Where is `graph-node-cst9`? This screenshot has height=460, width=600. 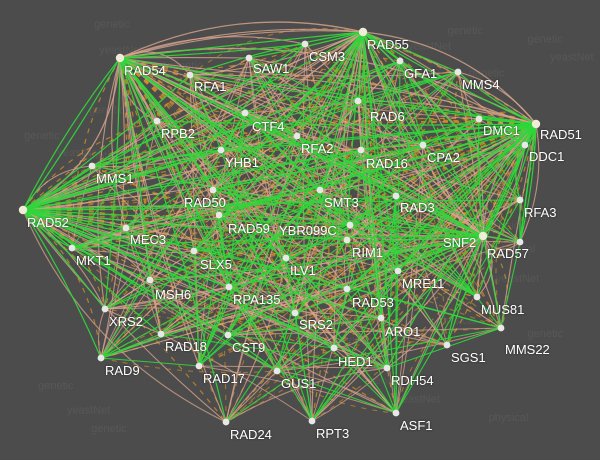 graph-node-cst9 is located at coordinates (228, 335).